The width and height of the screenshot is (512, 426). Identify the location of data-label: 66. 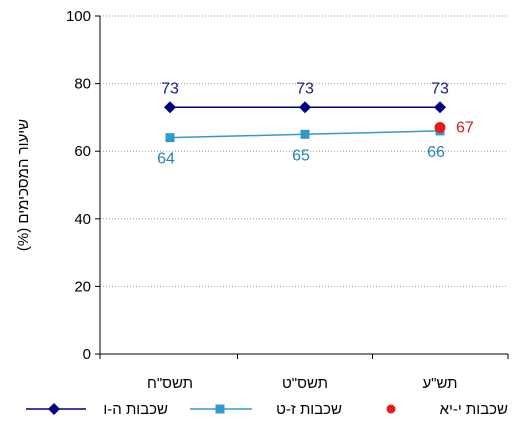
(436, 152).